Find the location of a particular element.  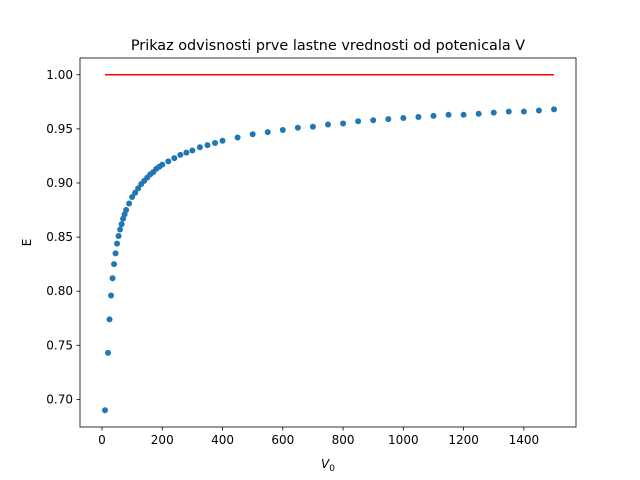

x-tick-label: 800 is located at coordinates (343, 440).